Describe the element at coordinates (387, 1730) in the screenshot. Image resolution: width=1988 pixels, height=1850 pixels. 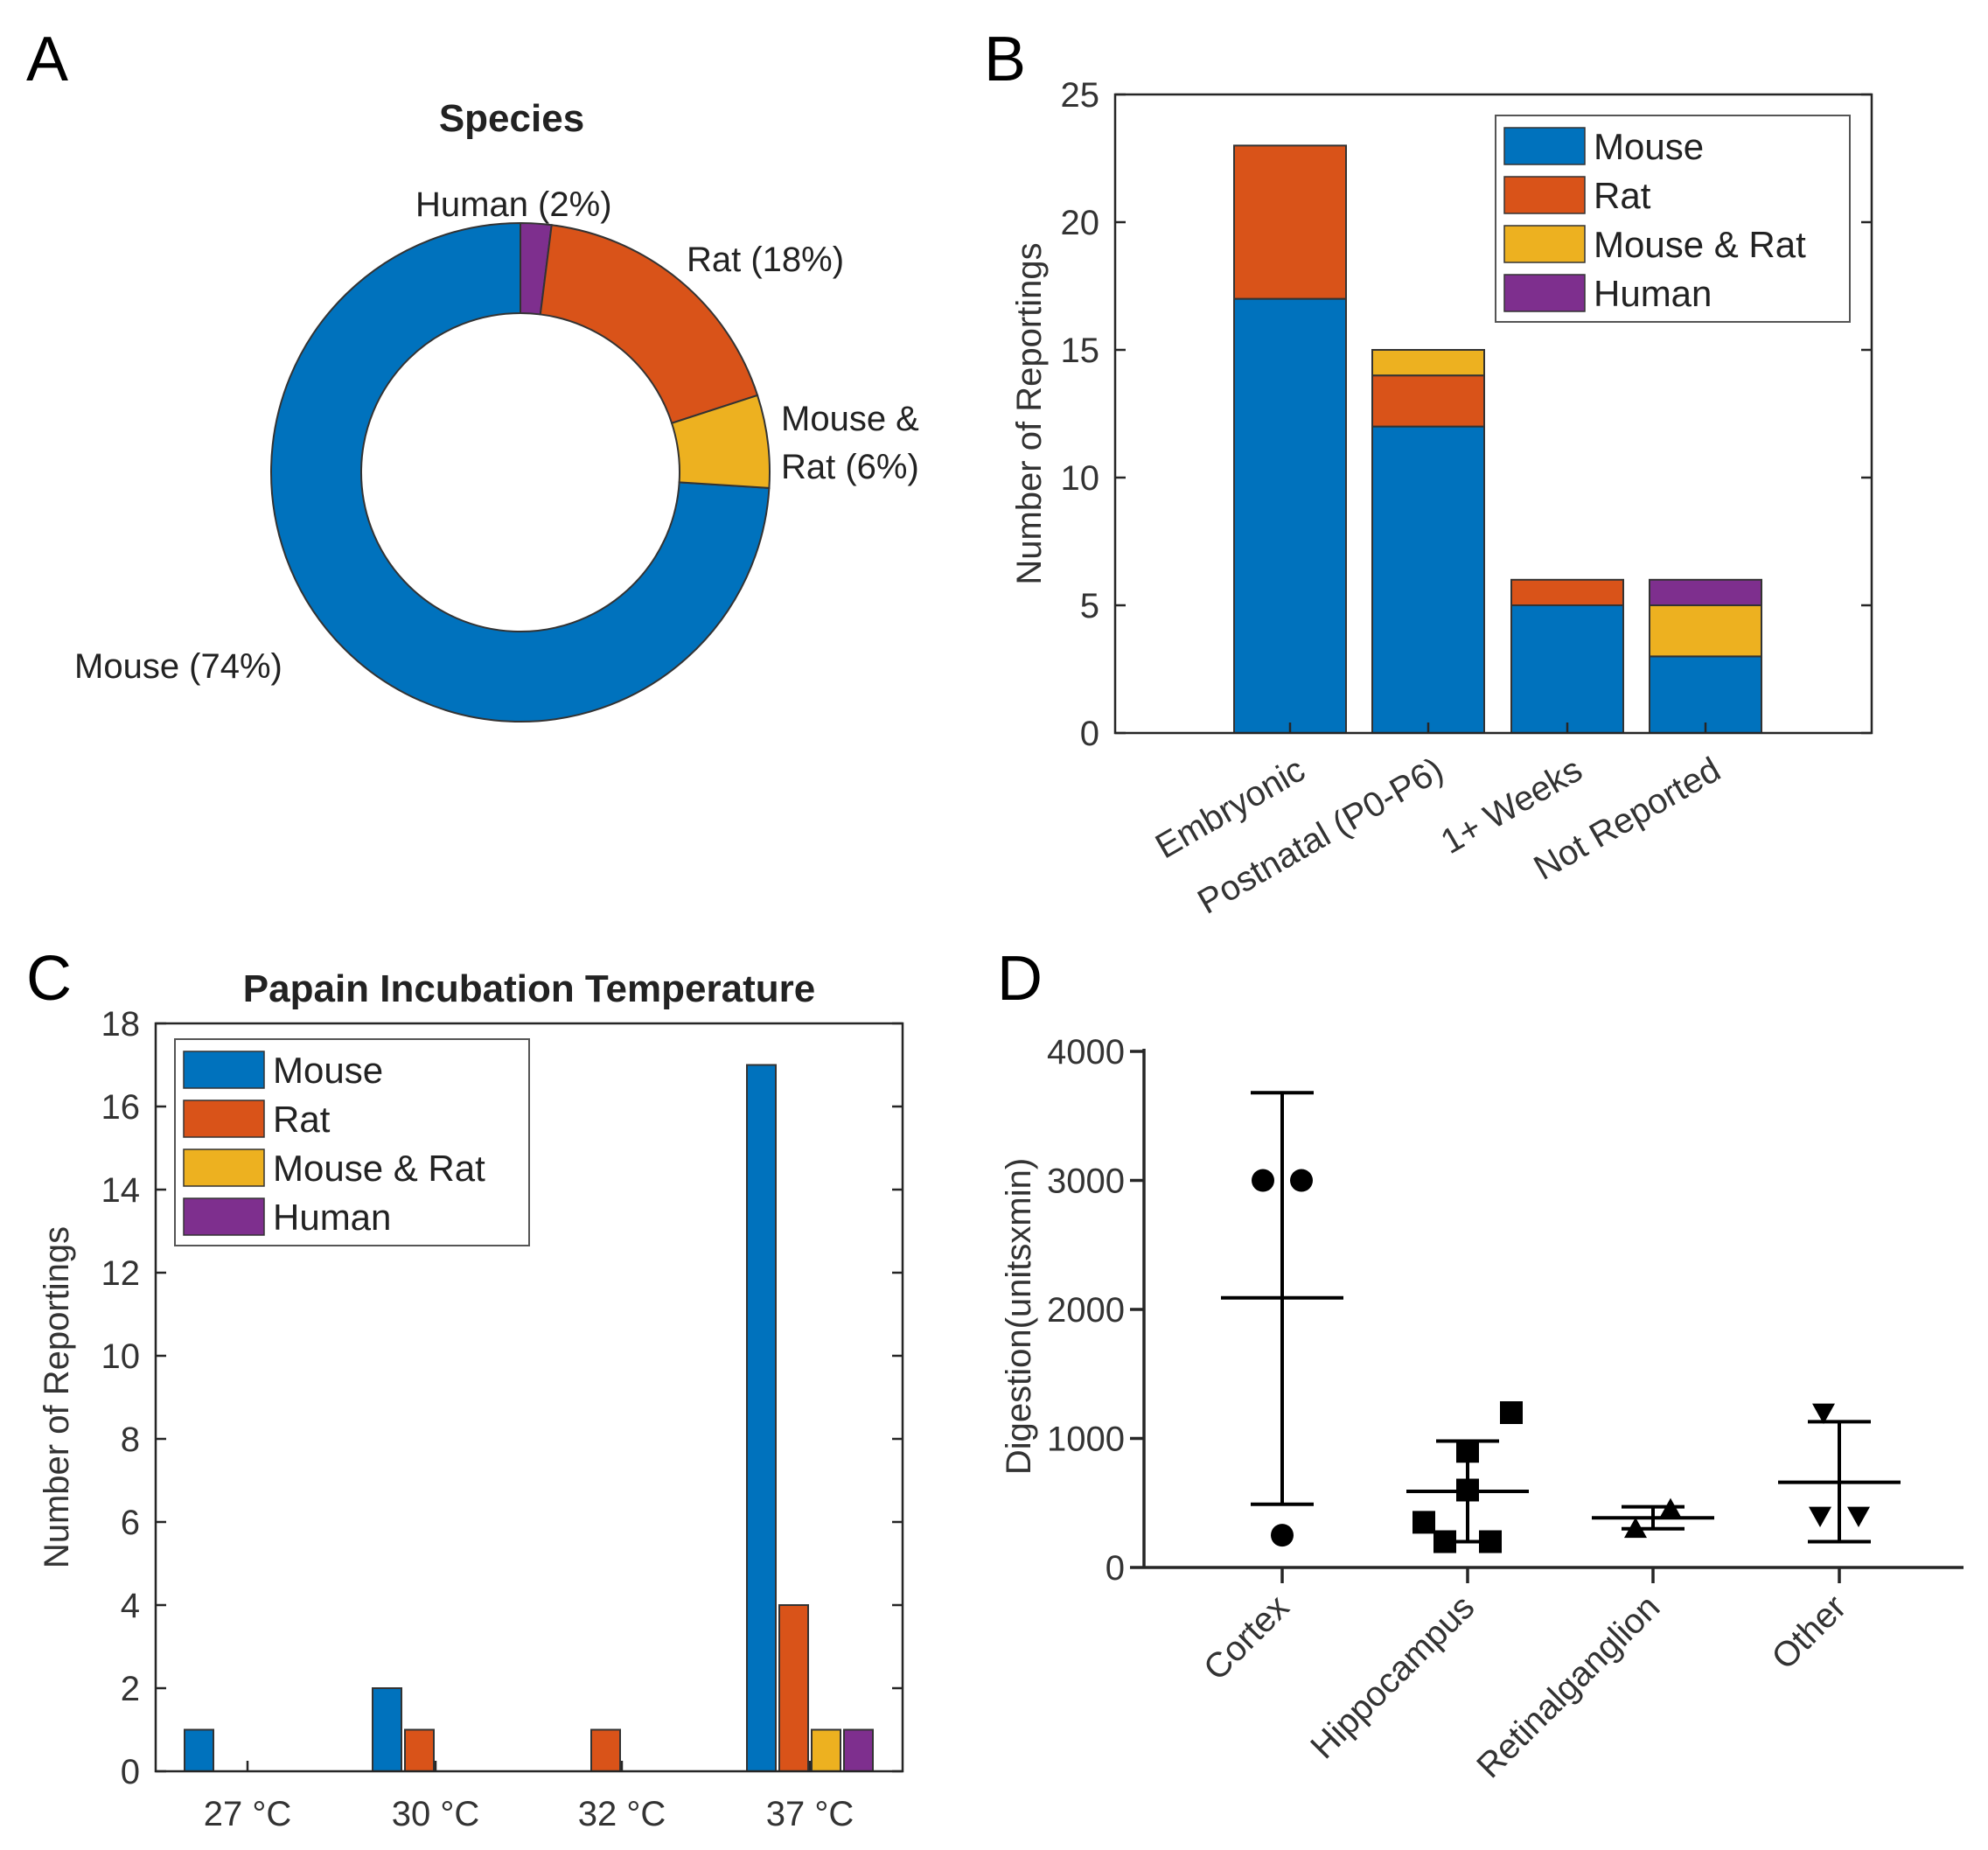
I see `panel-c-bar-30-c-mouse` at that location.